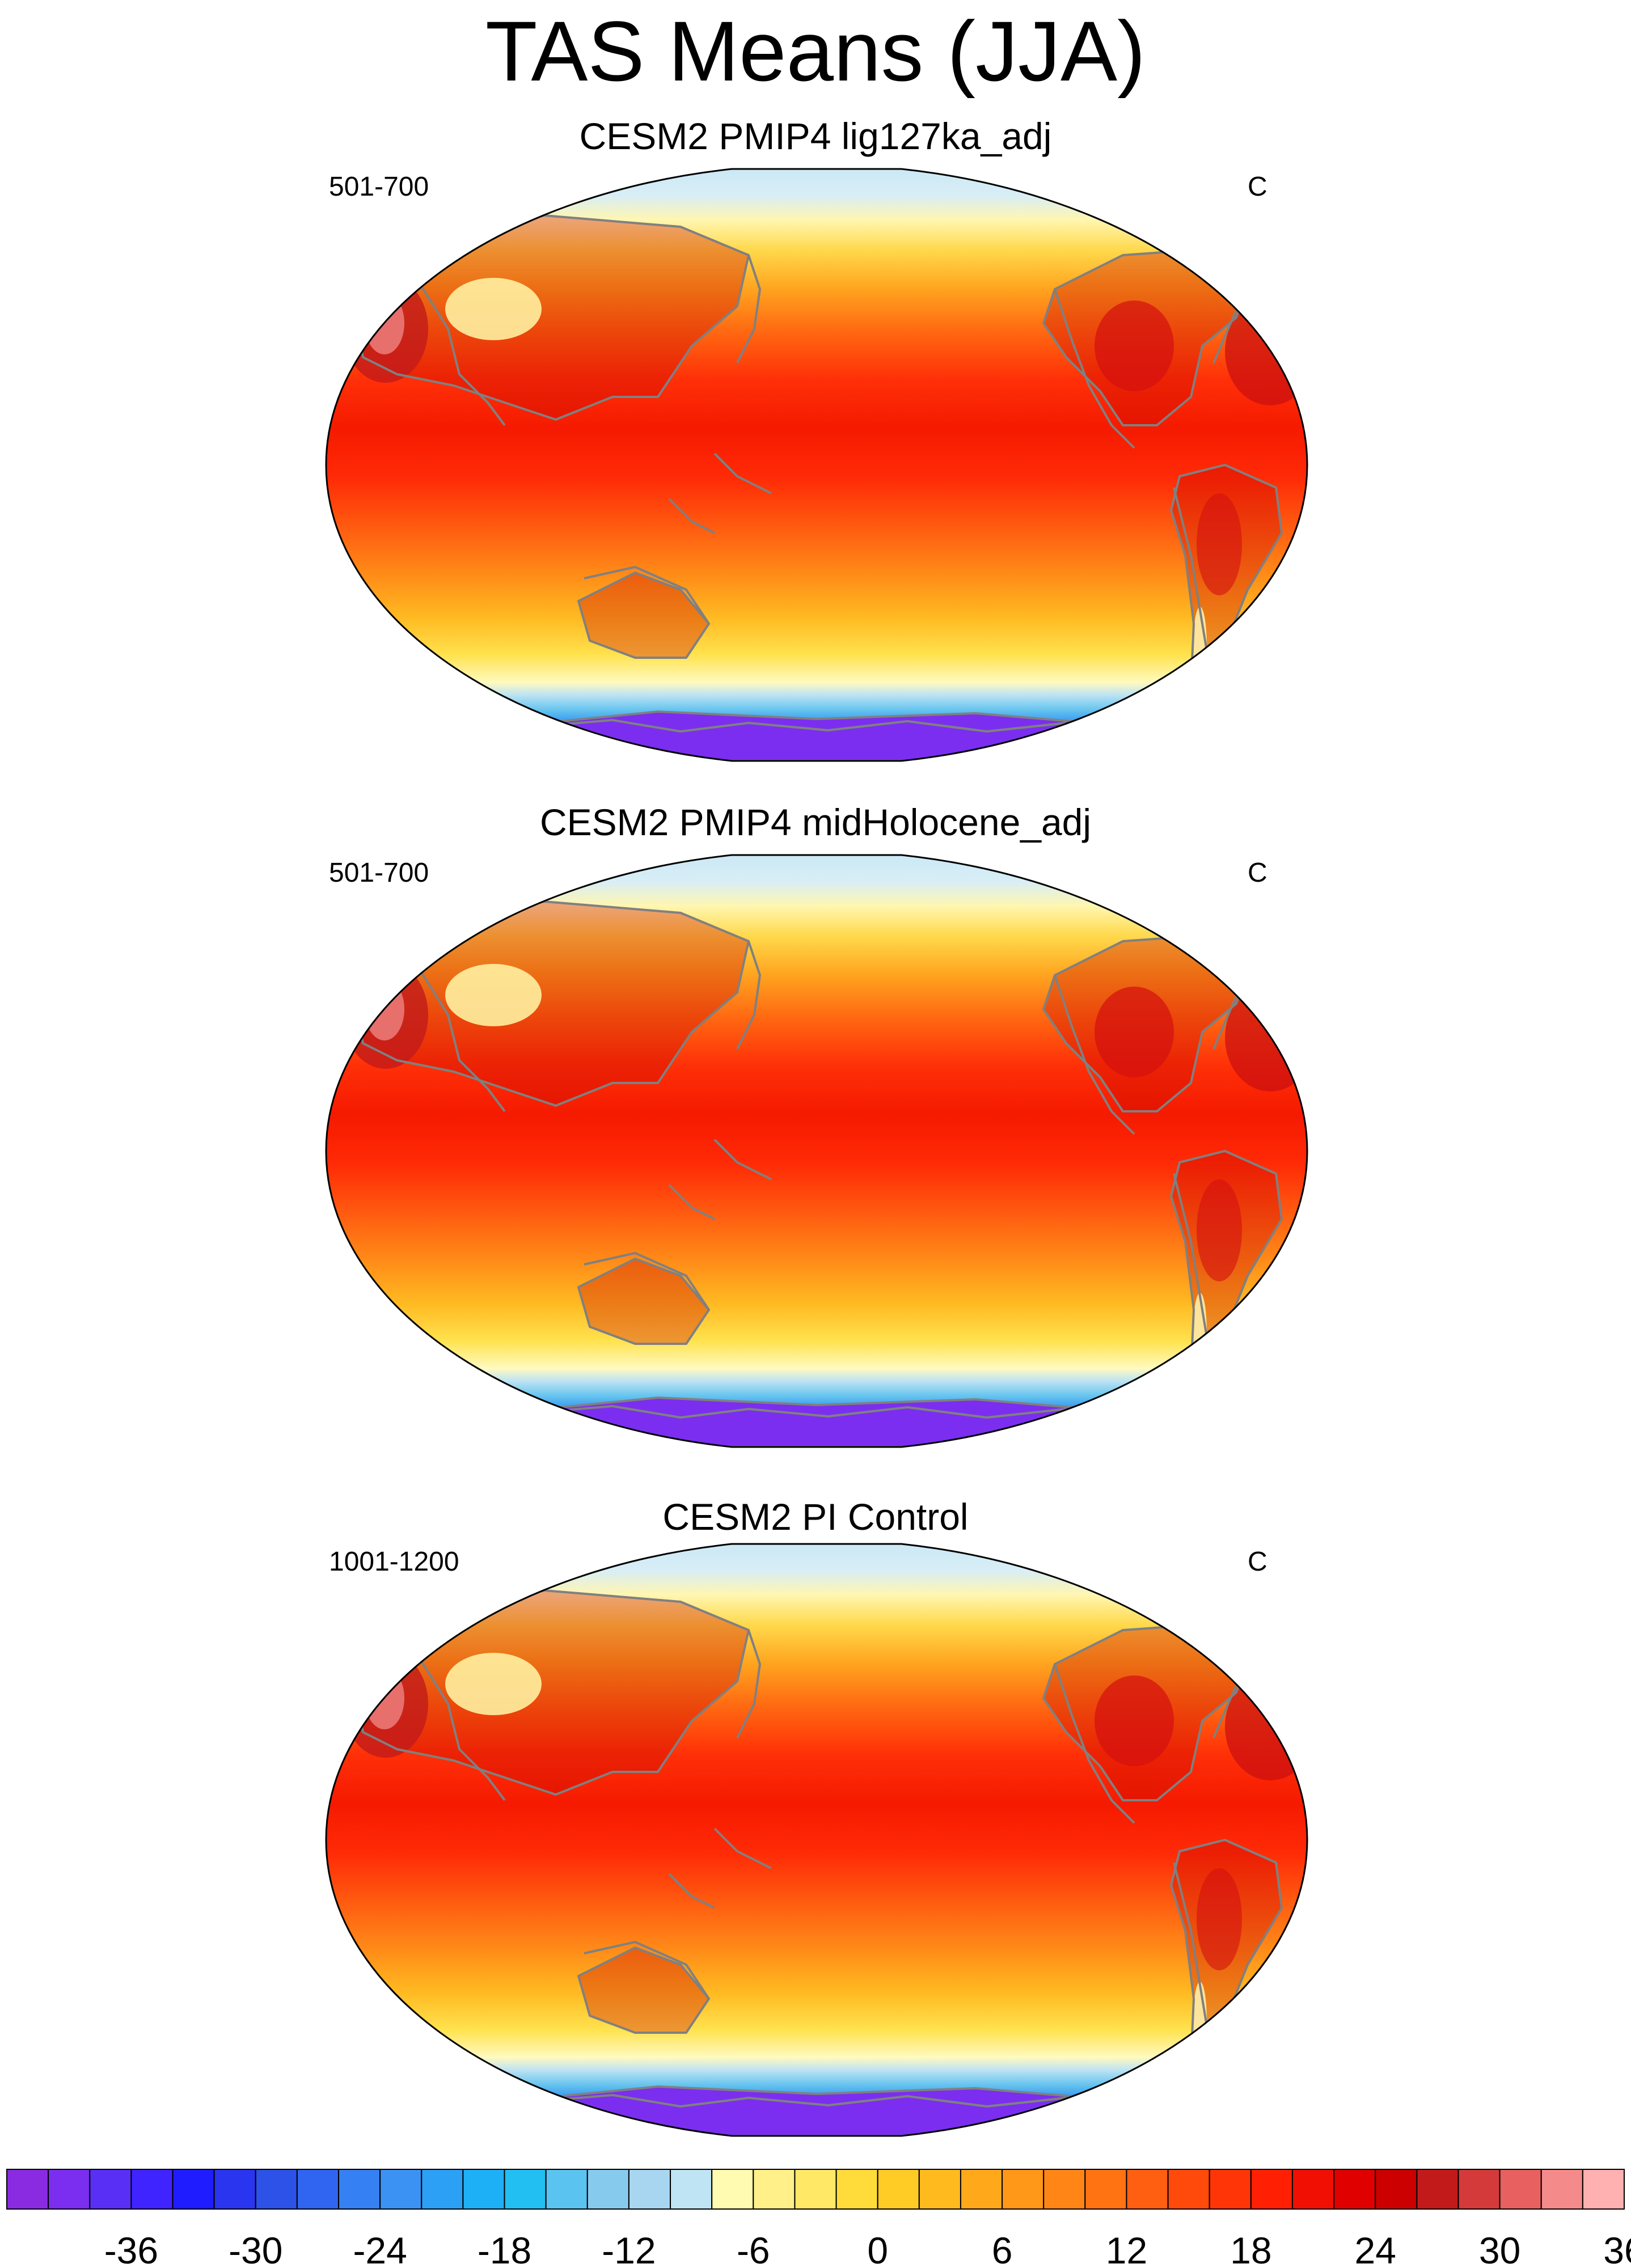  Describe the element at coordinates (629, 2248) in the screenshot. I see `colorbar-tick-label: -12` at that location.